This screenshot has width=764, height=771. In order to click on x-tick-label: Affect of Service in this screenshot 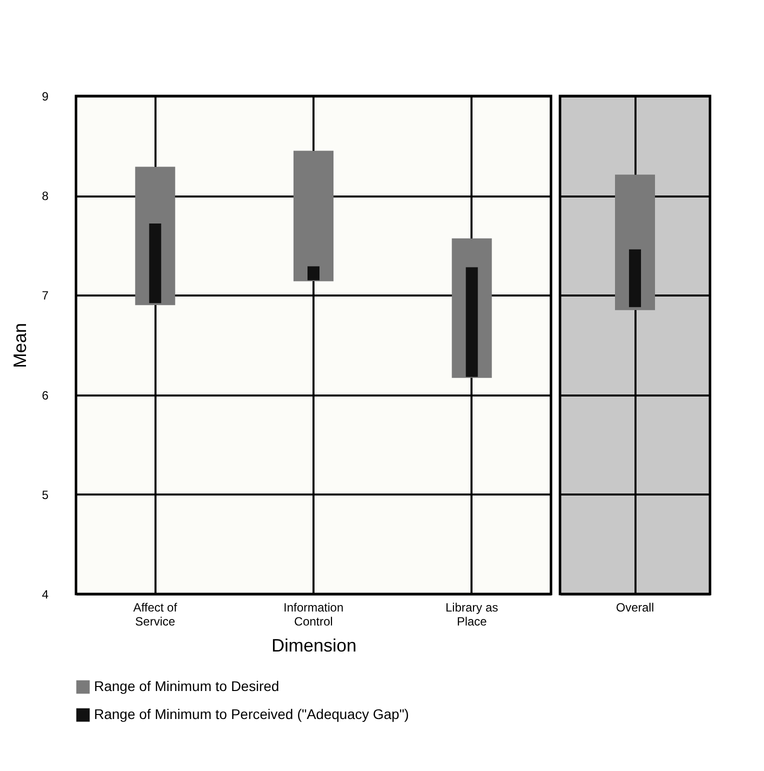, I will do `click(155, 614)`.